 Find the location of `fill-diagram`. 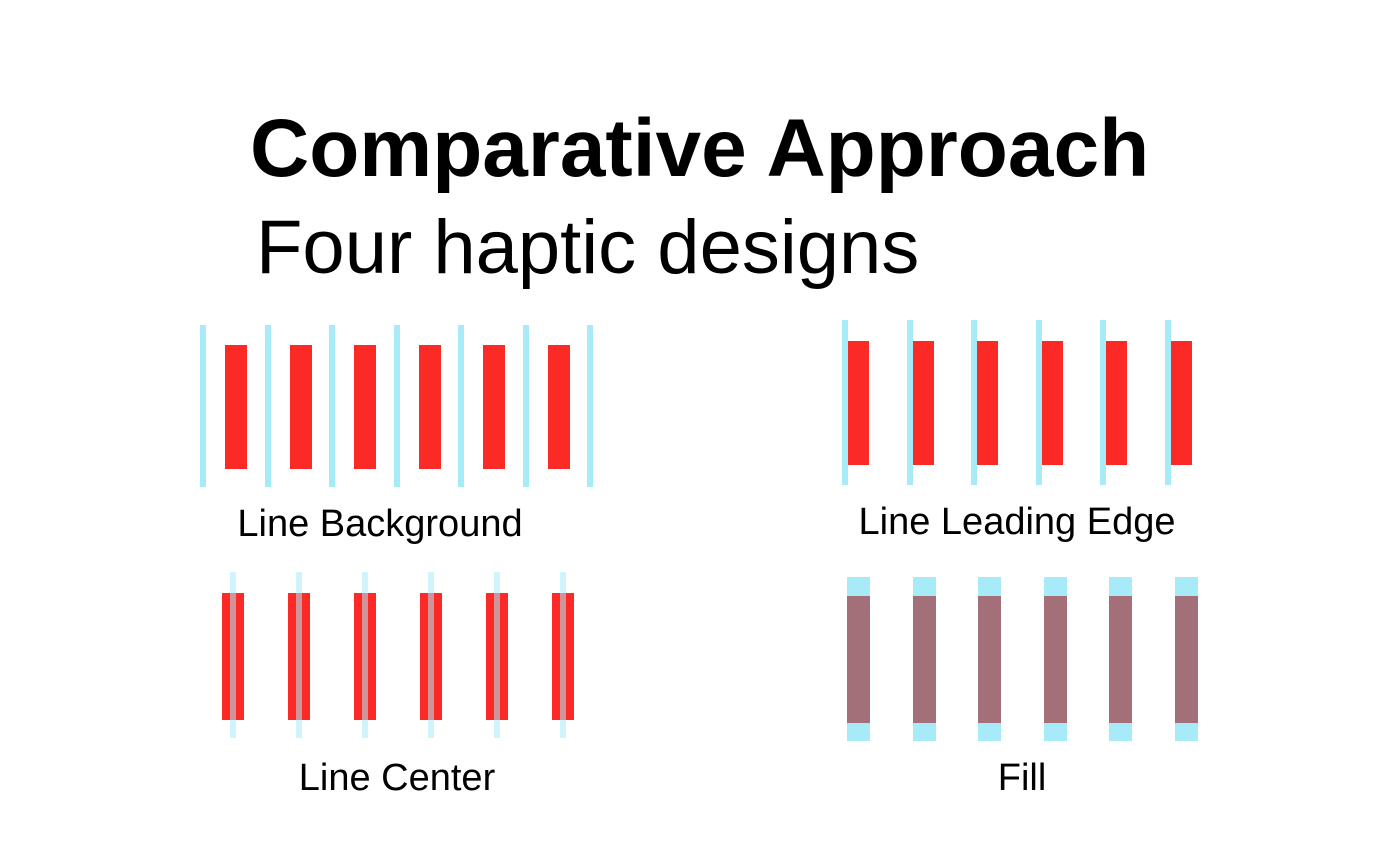

fill-diagram is located at coordinates (1025, 660).